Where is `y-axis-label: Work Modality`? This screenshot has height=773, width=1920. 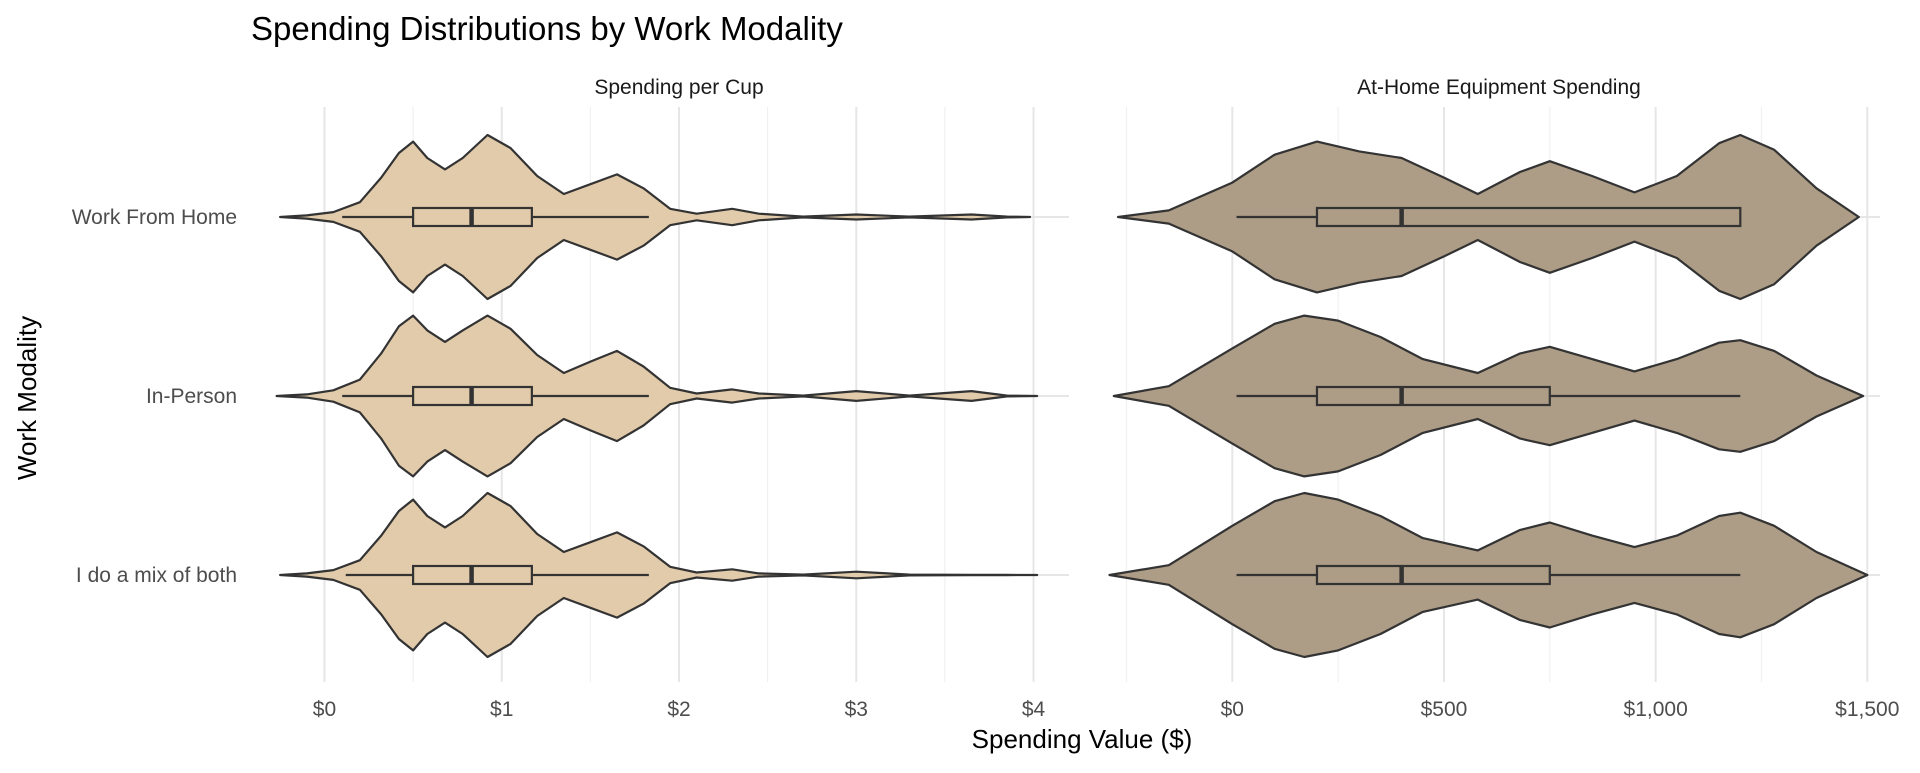
y-axis-label: Work Modality is located at coordinates (27, 398).